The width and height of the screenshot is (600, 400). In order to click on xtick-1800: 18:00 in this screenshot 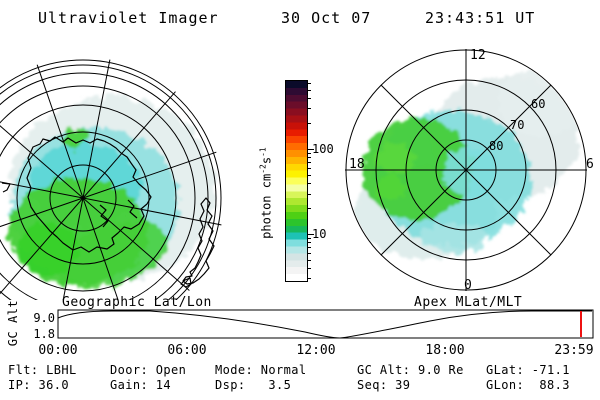, I will do `click(445, 350)`.